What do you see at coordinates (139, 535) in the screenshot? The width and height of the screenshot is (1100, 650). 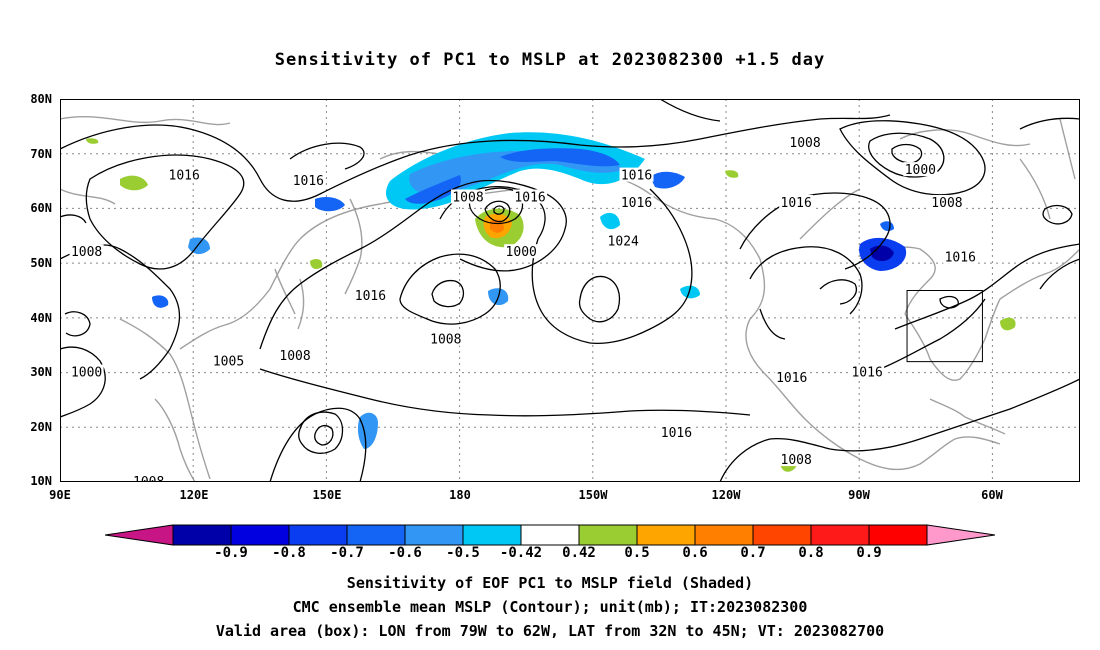 I see `colorbar-left-triangle` at bounding box center [139, 535].